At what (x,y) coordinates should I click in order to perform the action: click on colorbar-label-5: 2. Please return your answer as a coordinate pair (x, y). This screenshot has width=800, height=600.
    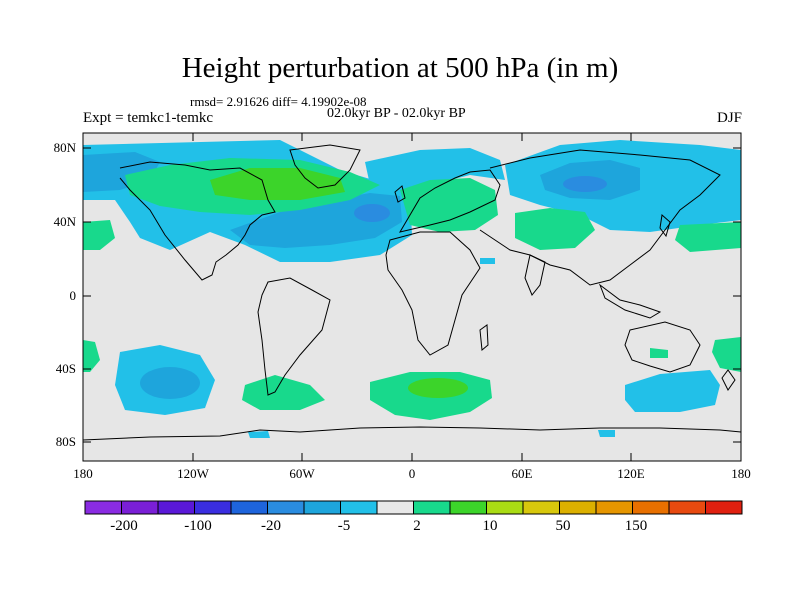
    Looking at the image, I should click on (417, 526).